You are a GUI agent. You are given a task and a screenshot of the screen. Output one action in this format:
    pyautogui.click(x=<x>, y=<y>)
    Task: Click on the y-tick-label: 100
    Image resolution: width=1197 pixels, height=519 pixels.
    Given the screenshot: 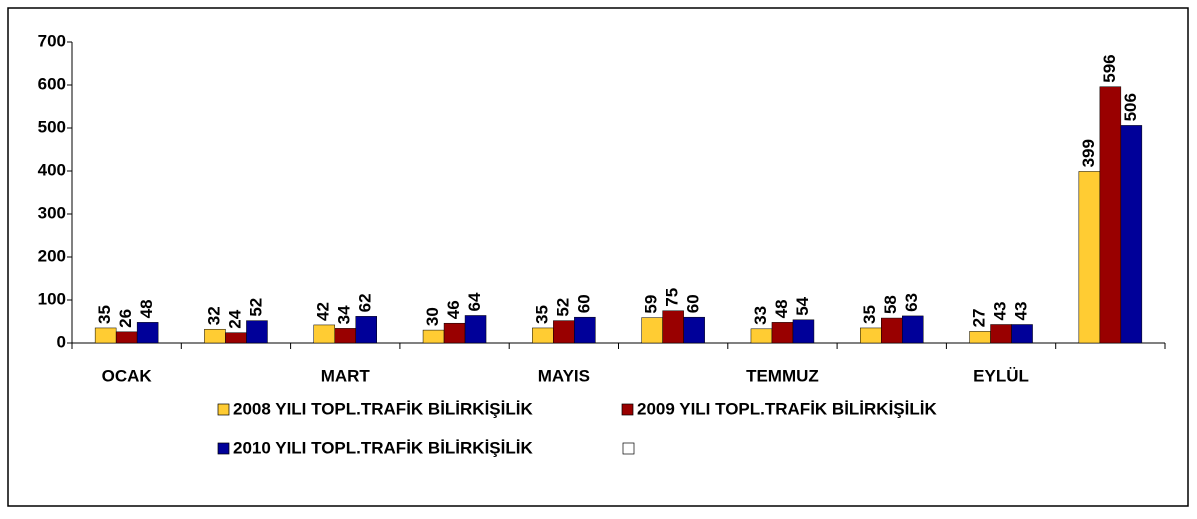 What is the action you would take?
    pyautogui.click(x=52, y=298)
    